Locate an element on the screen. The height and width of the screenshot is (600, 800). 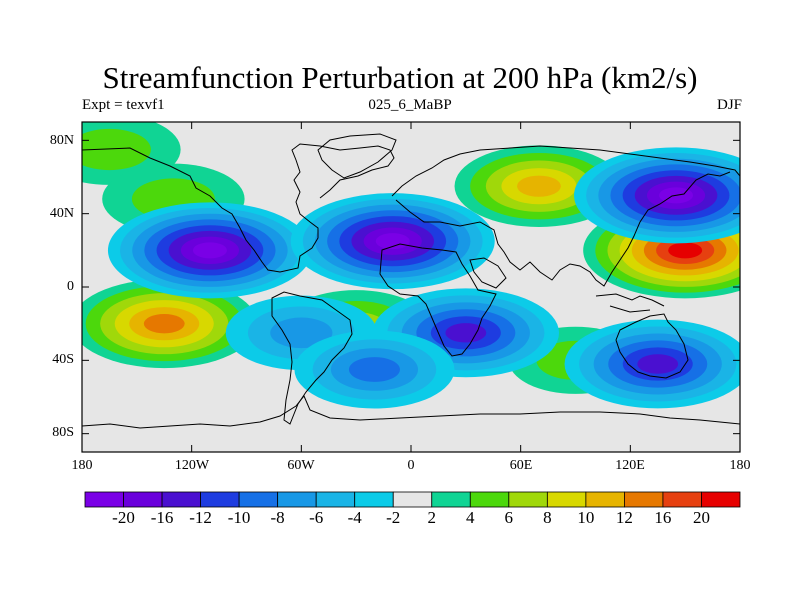
x-label-180e: 180 is located at coordinates (740, 465).